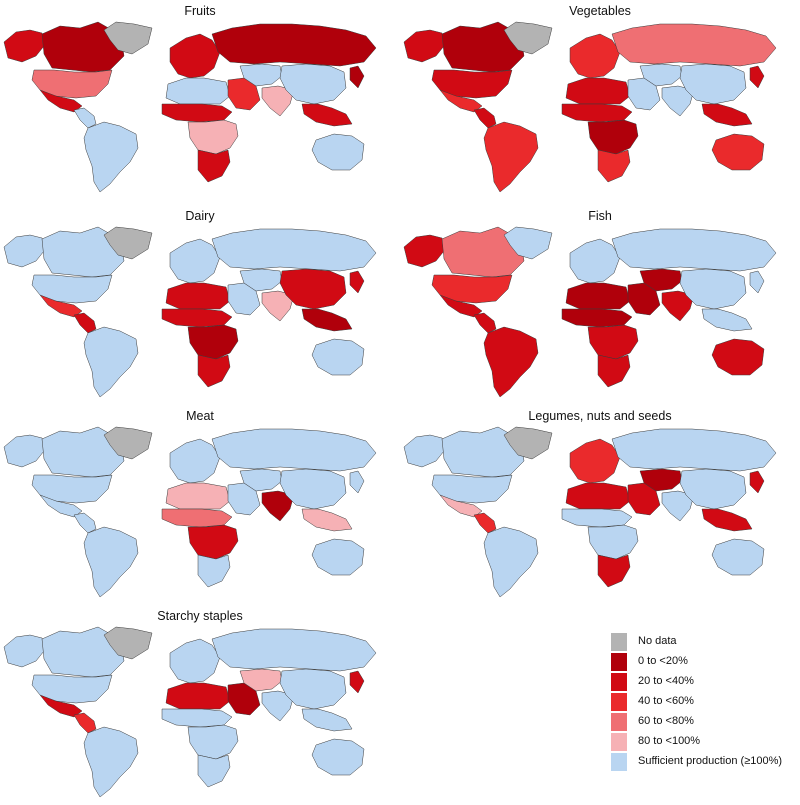  I want to click on legend-label: 40 to <60%, so click(666, 701).